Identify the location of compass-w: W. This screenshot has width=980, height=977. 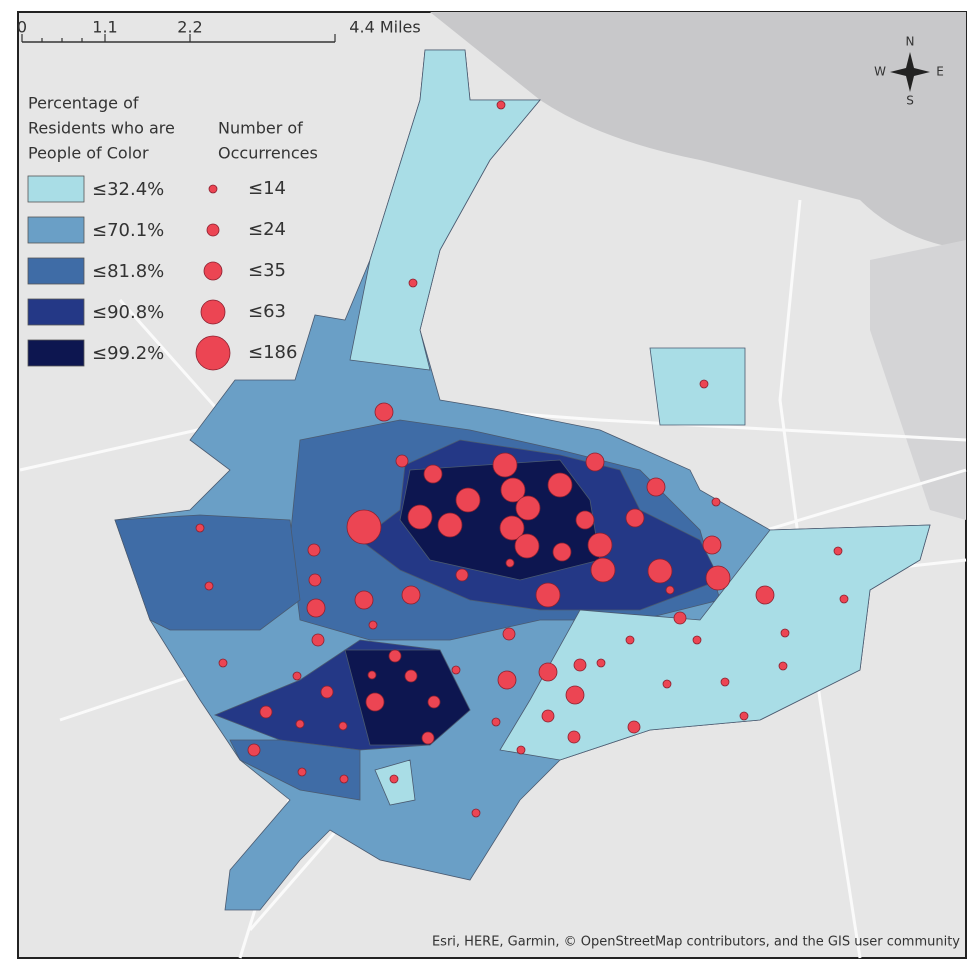
(880, 72).